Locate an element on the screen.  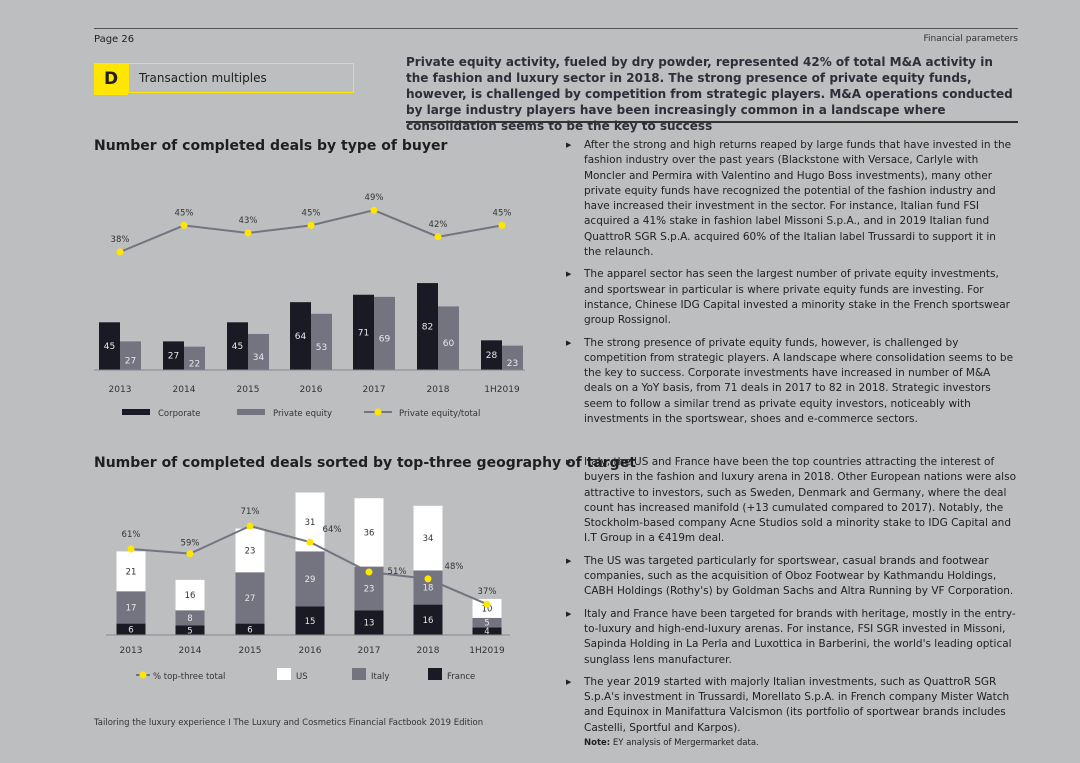
bar-label-corporate: 28 is located at coordinates (492, 356).